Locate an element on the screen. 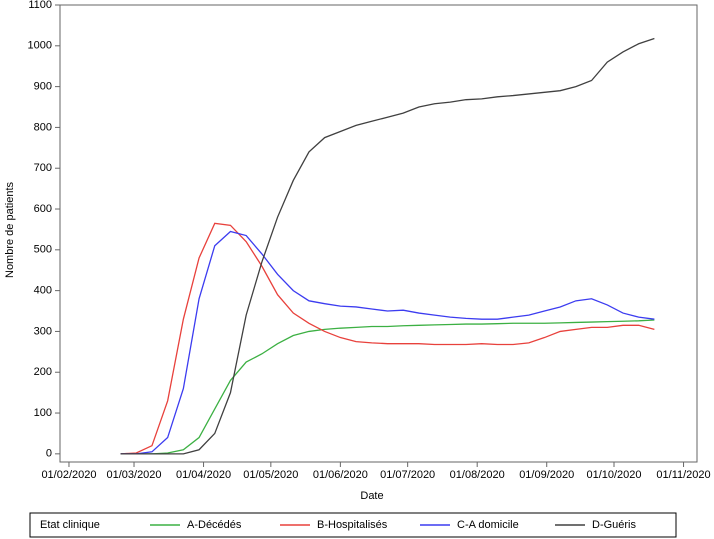 The height and width of the screenshot is (539, 714). y-tick-label: 800 is located at coordinates (43, 127).